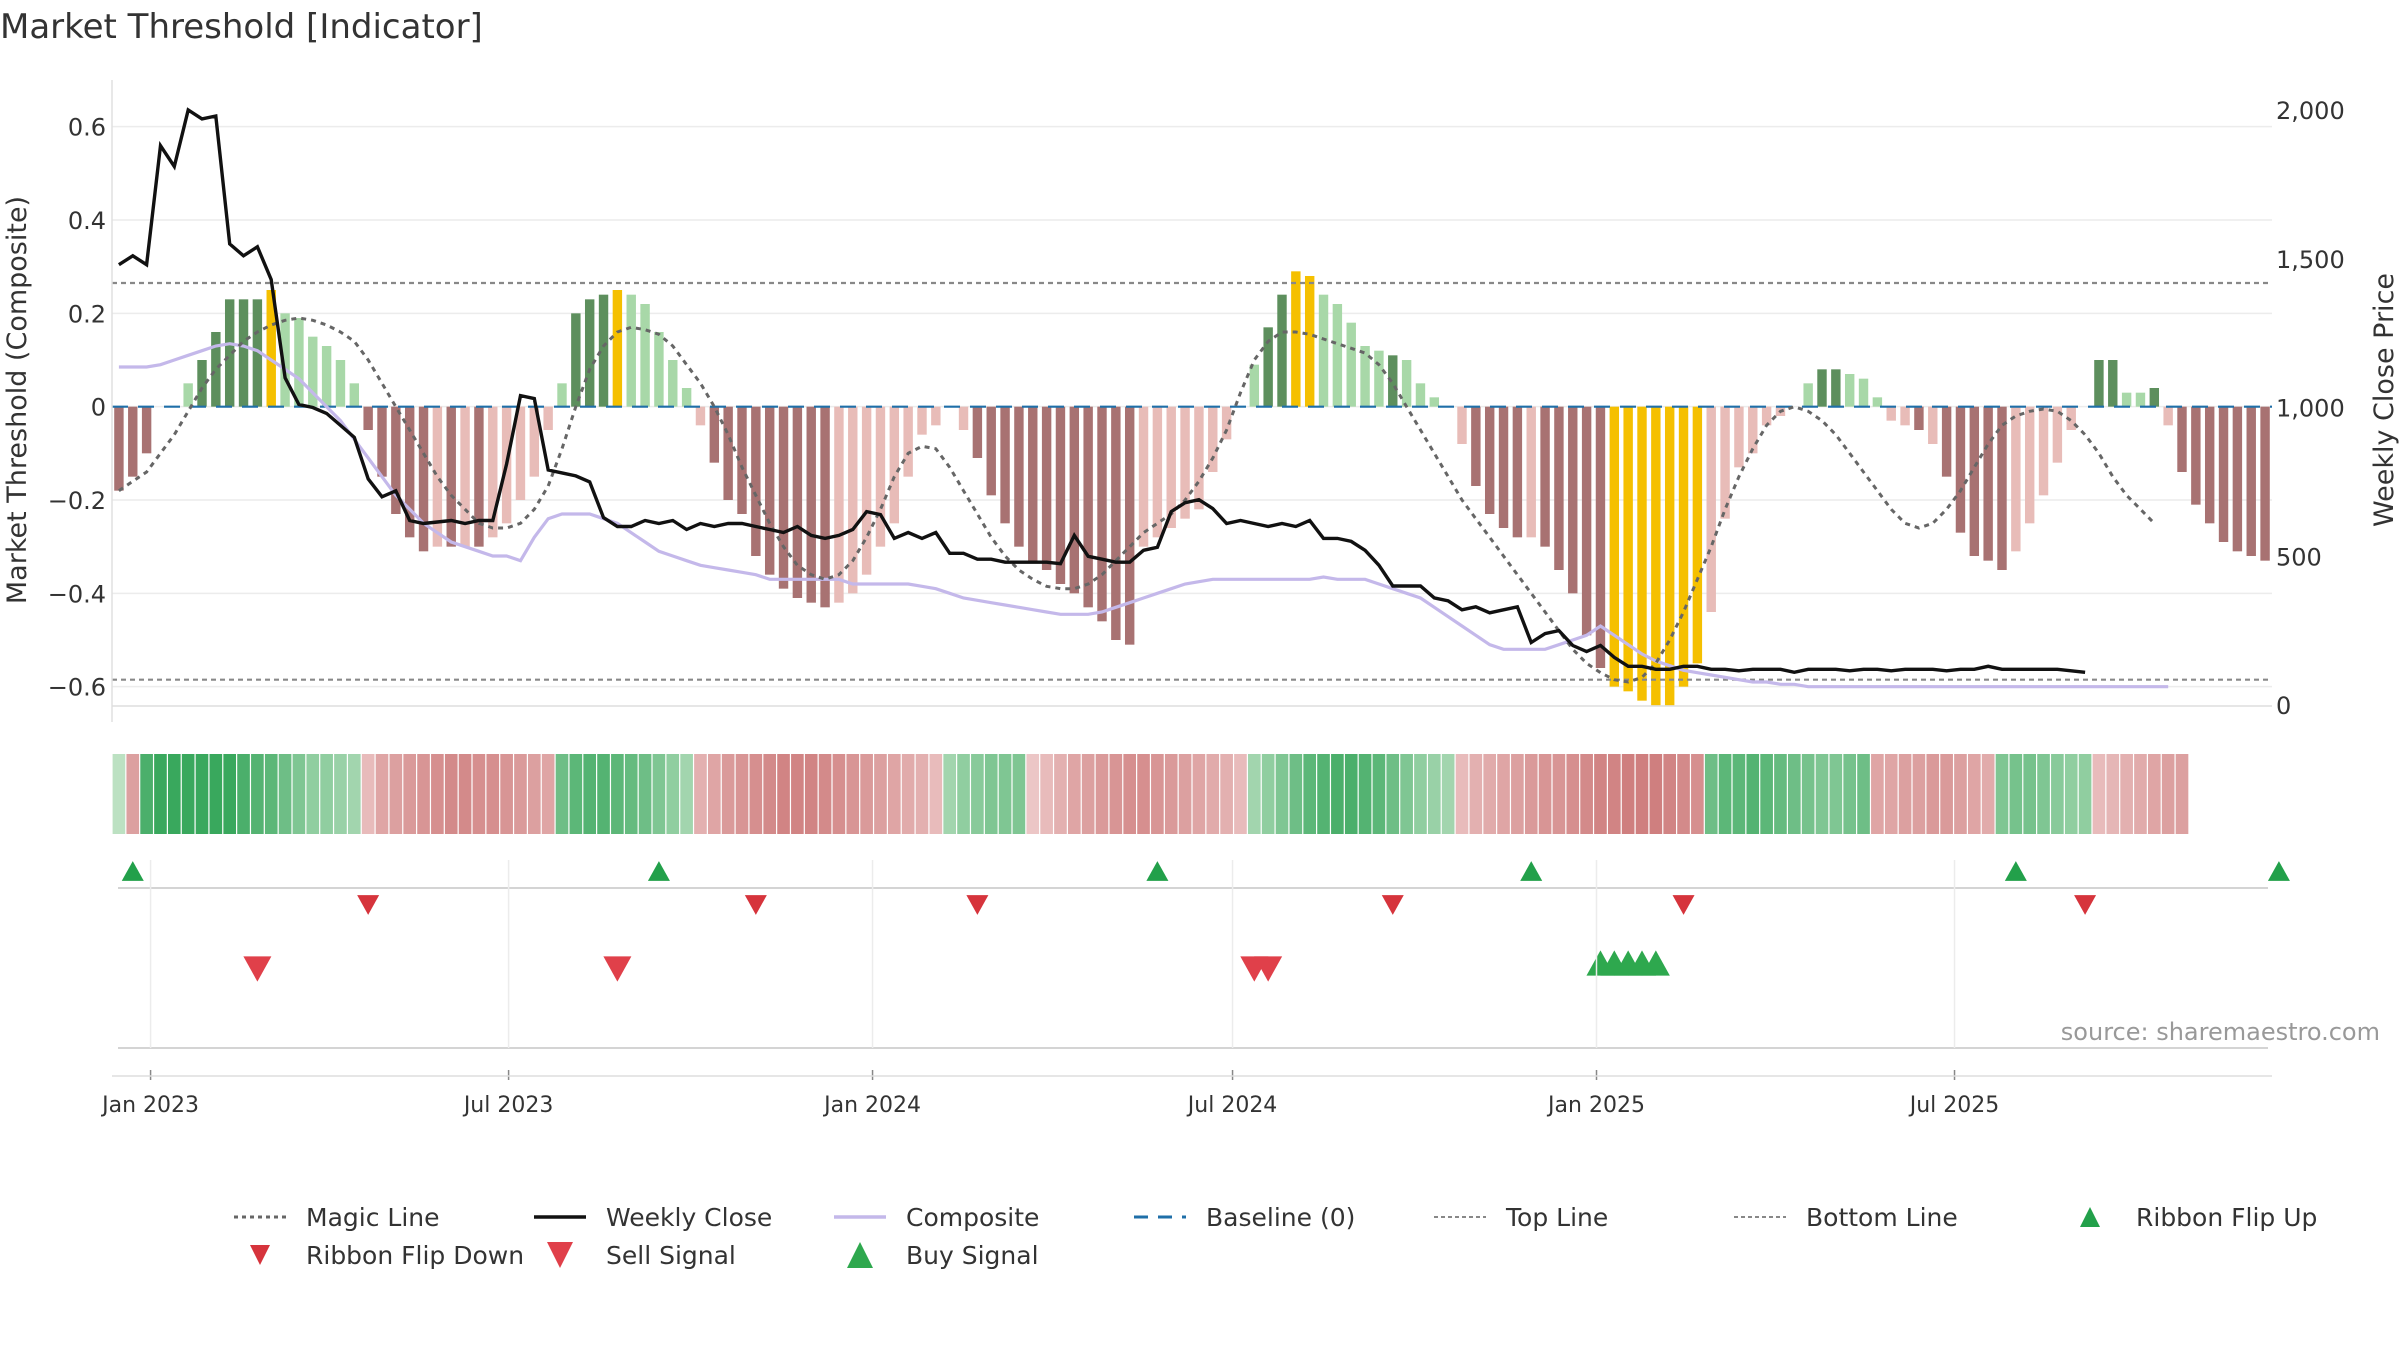 This screenshot has width=2400, height=1350. I want to click on legend-label: Ribbon Flip Up, so click(2227, 1217).